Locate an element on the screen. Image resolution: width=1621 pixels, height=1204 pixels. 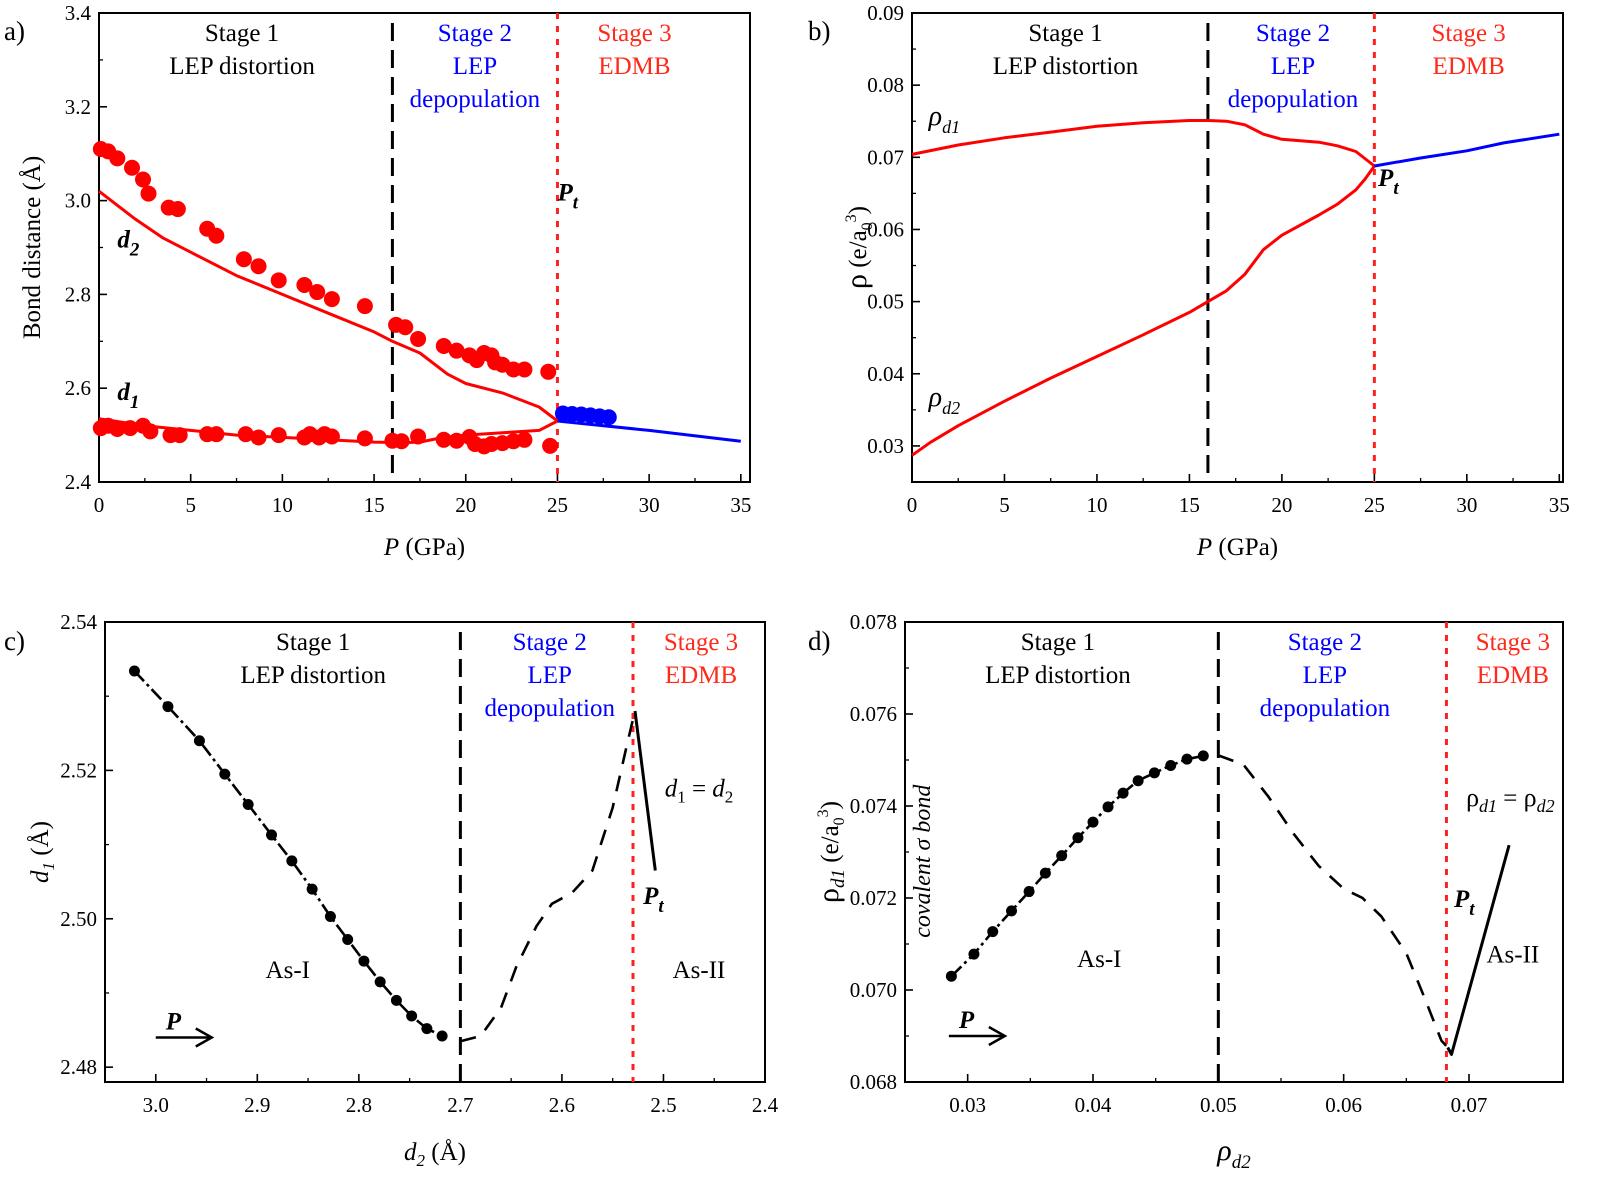
x-tick-label: 10 is located at coordinates (1096, 505).